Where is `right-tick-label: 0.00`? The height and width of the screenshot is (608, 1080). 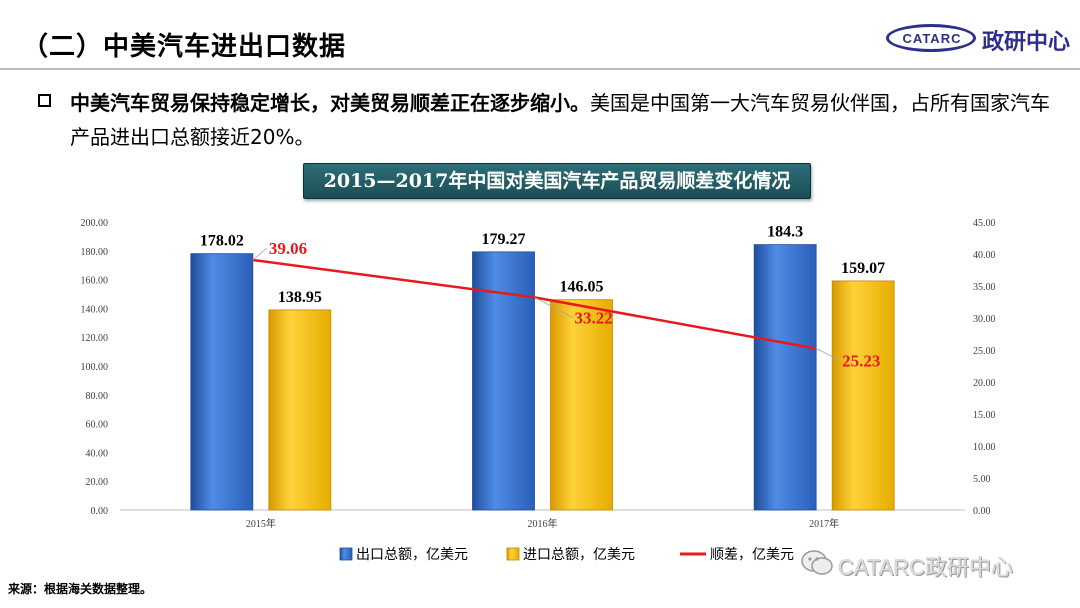 right-tick-label: 0.00 is located at coordinates (982, 511).